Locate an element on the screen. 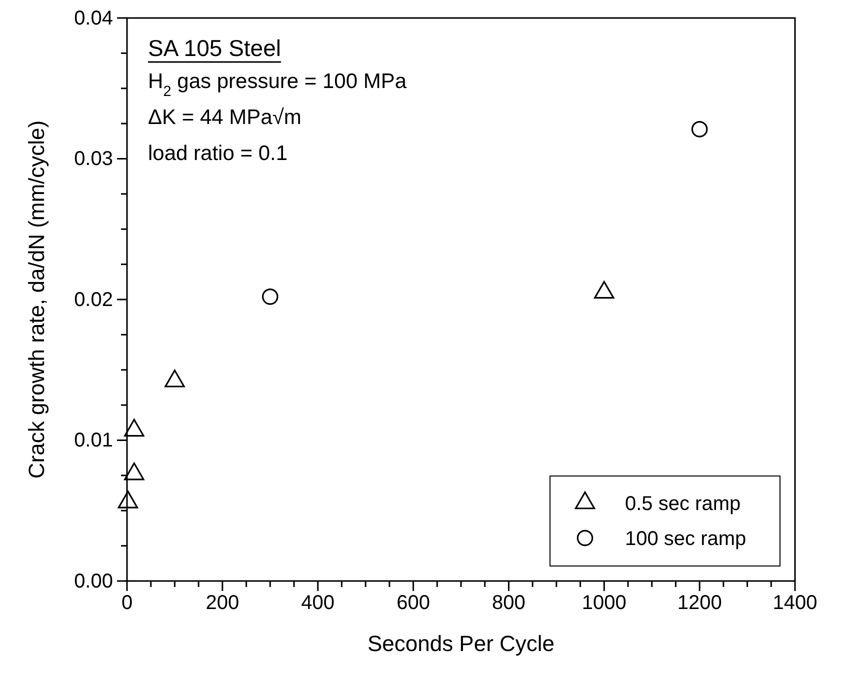 The image size is (844, 678). y-tick-label: 0.04 is located at coordinates (93, 18).